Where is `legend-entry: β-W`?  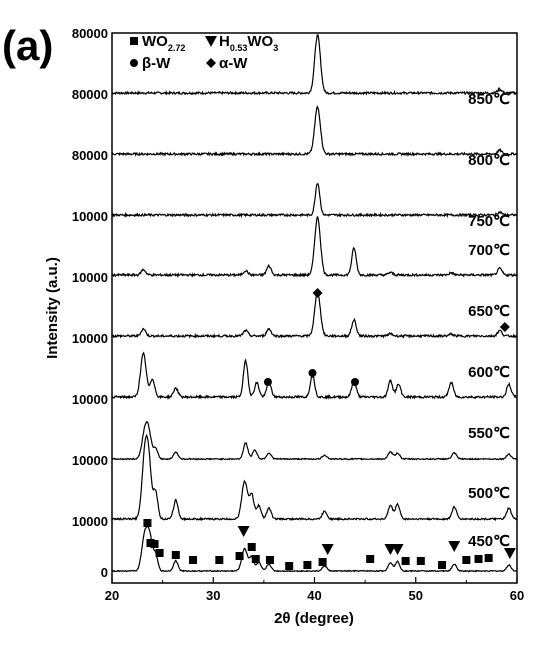
legend-entry: β-W is located at coordinates (156, 63).